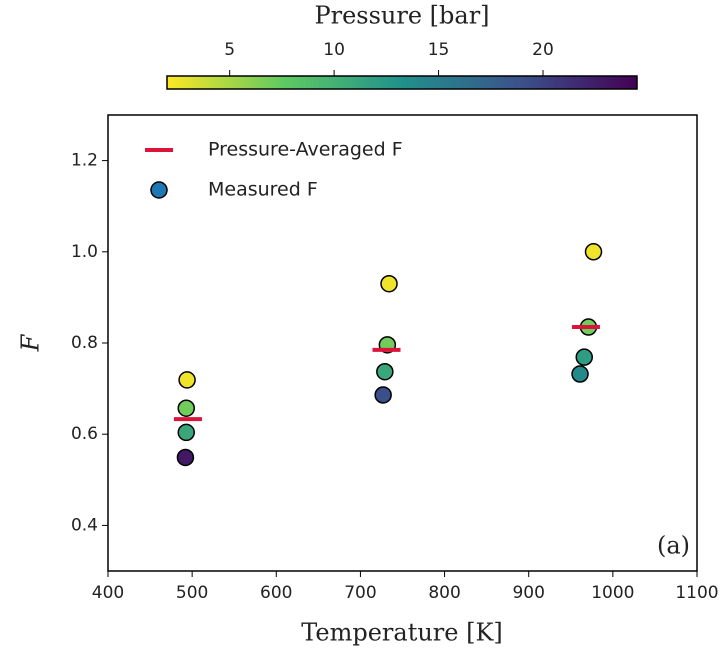 The width and height of the screenshot is (725, 659). Describe the element at coordinates (84, 525) in the screenshot. I see `y-tick-label: 0.4` at that location.